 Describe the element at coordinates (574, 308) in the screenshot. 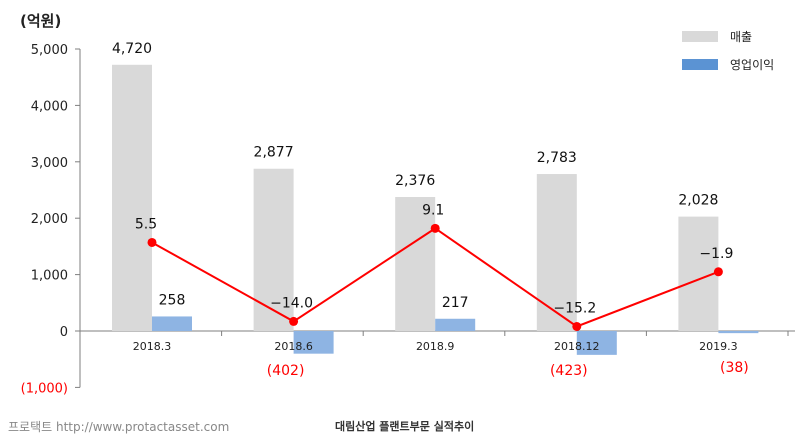

I see `point-margin-label-3: −15.2` at that location.